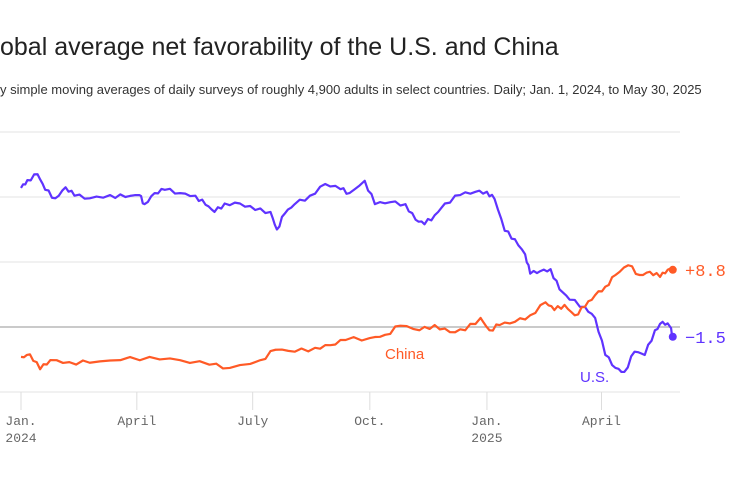 This screenshot has width=741, height=486. What do you see at coordinates (705, 272) in the screenshot?
I see `end-value-label: +8.8` at bounding box center [705, 272].